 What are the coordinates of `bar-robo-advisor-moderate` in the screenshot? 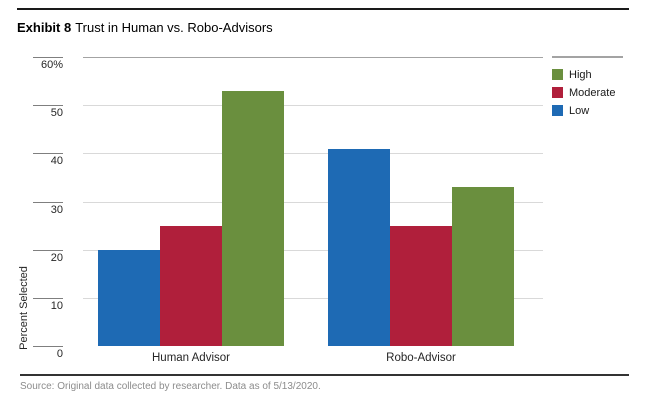 It's located at (421, 285).